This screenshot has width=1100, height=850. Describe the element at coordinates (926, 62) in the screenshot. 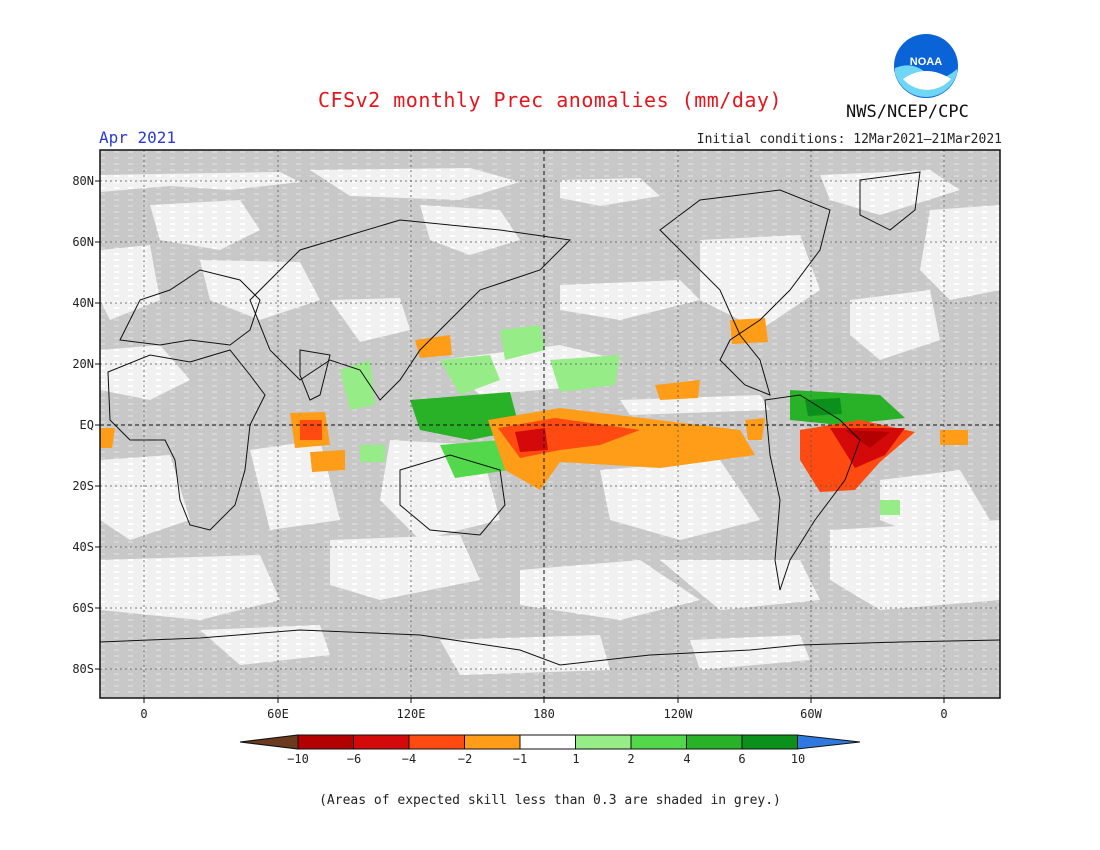

I see `noaa-logo-text: NOAA` at that location.